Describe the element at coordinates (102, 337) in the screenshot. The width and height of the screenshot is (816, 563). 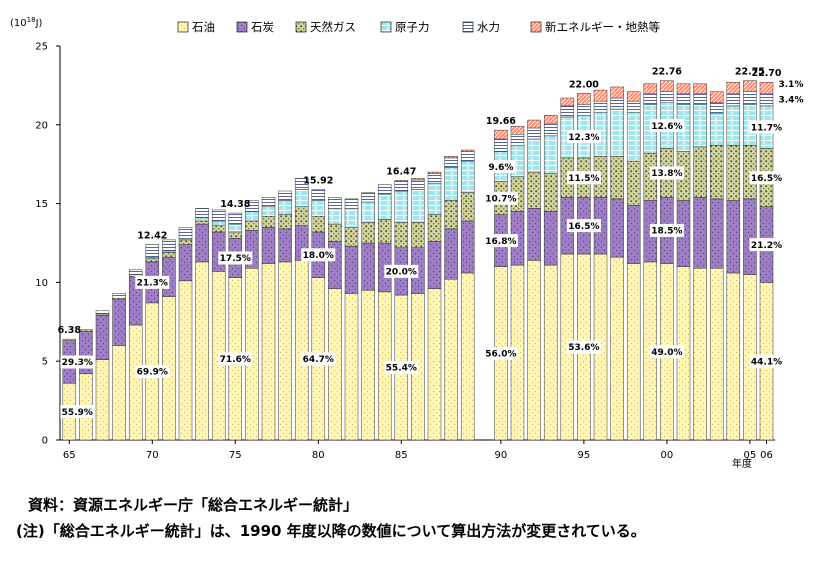
I see `bar-segment-coal-1967` at that location.